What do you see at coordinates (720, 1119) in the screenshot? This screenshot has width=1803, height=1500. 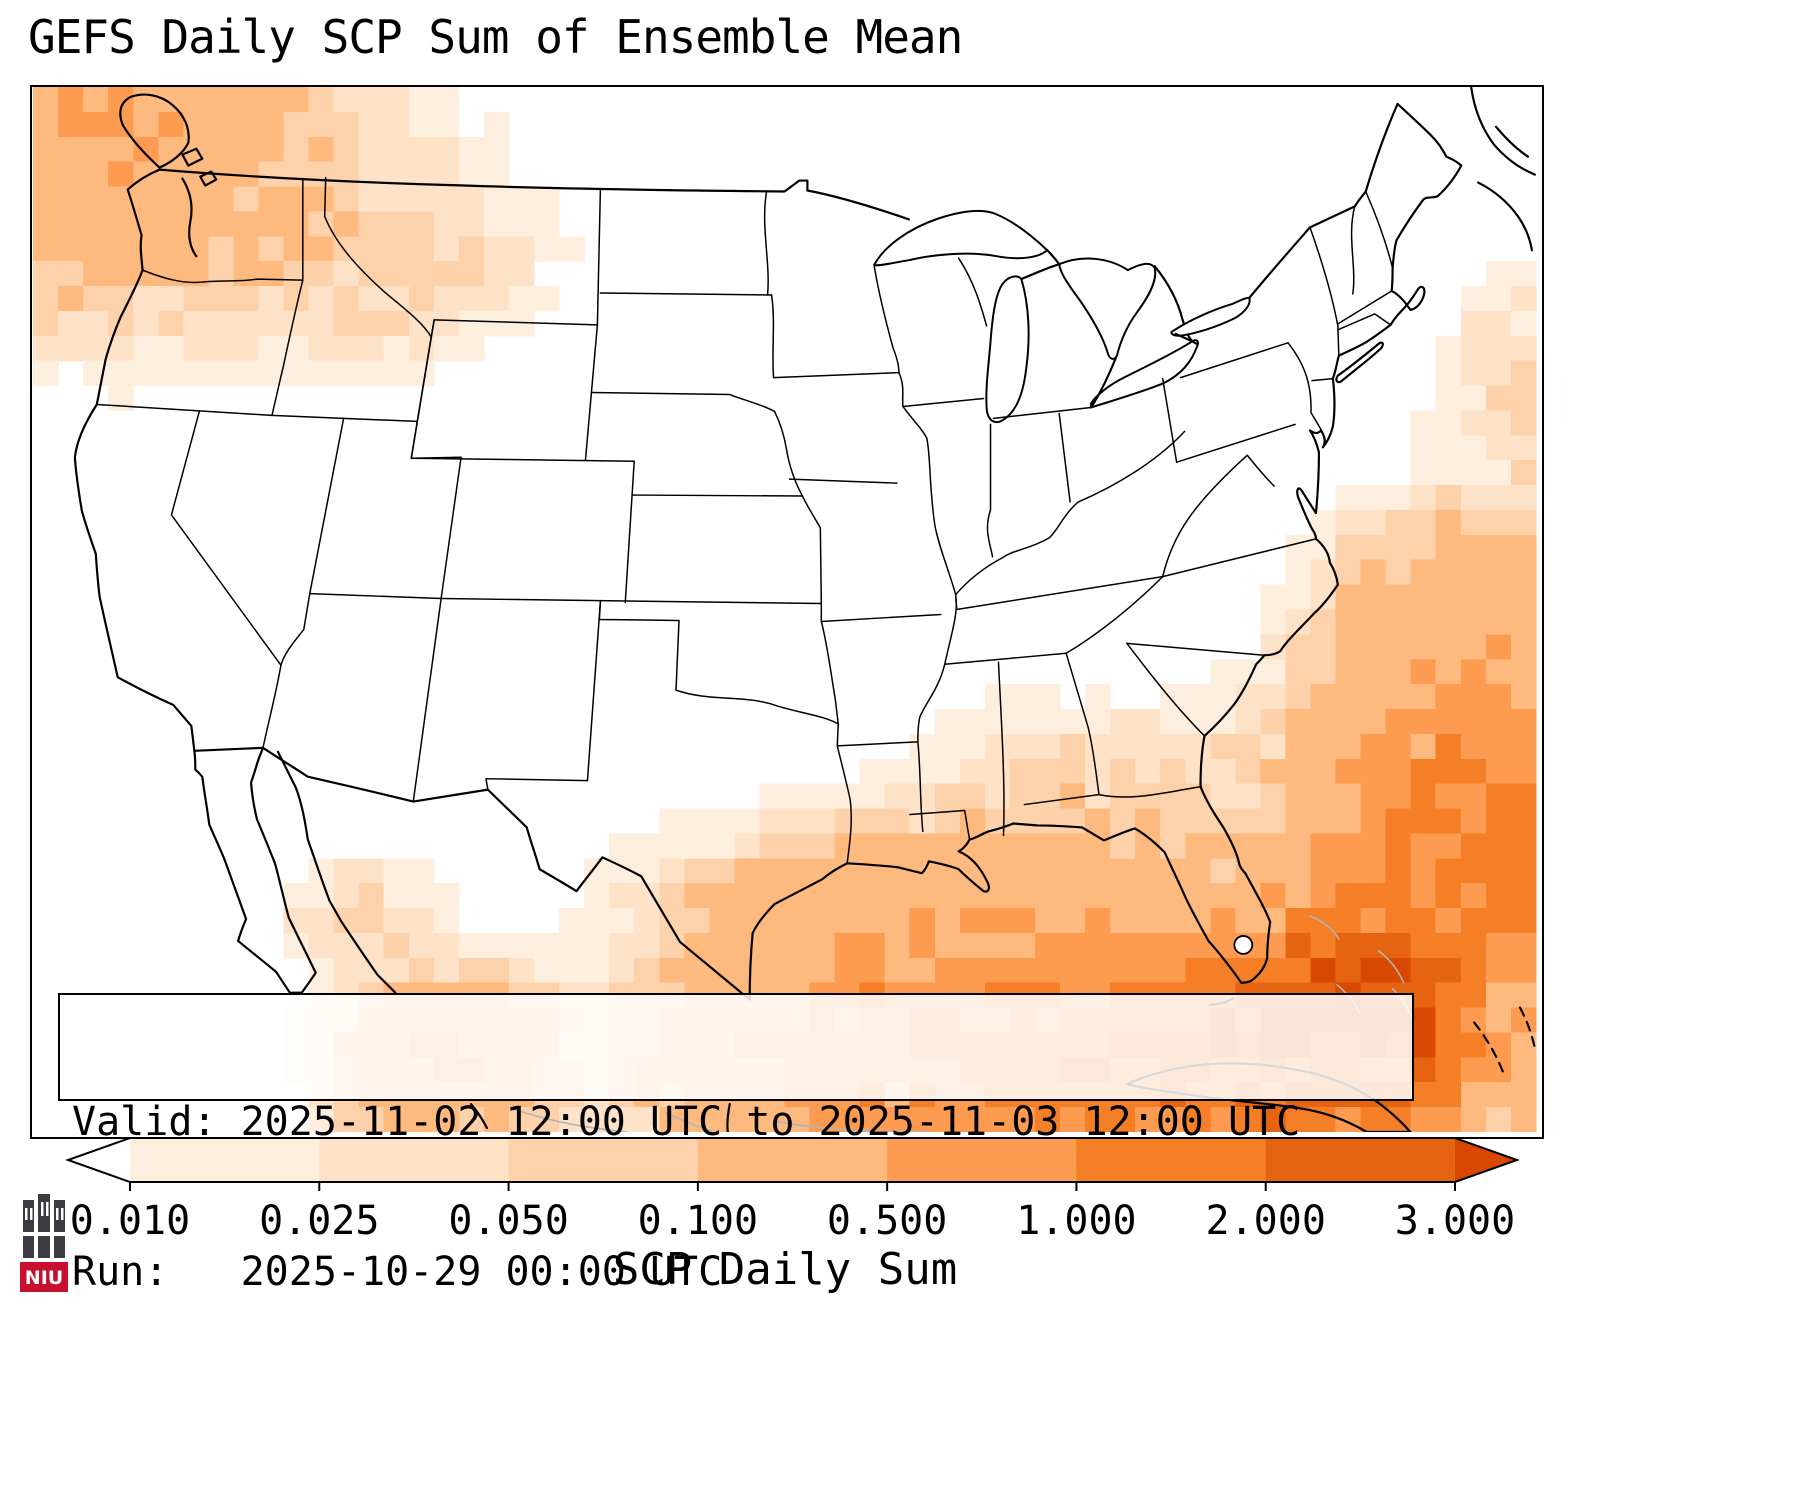 I see `mexico-gray` at bounding box center [720, 1119].